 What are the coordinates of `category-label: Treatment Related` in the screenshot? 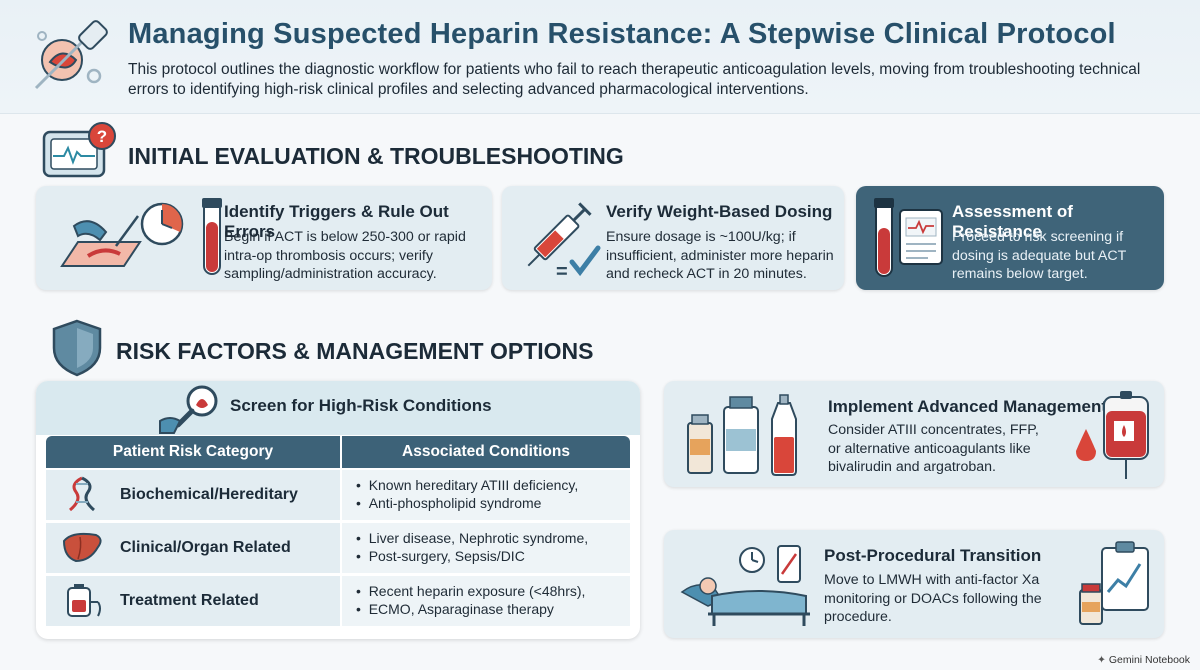 It's located at (189, 600).